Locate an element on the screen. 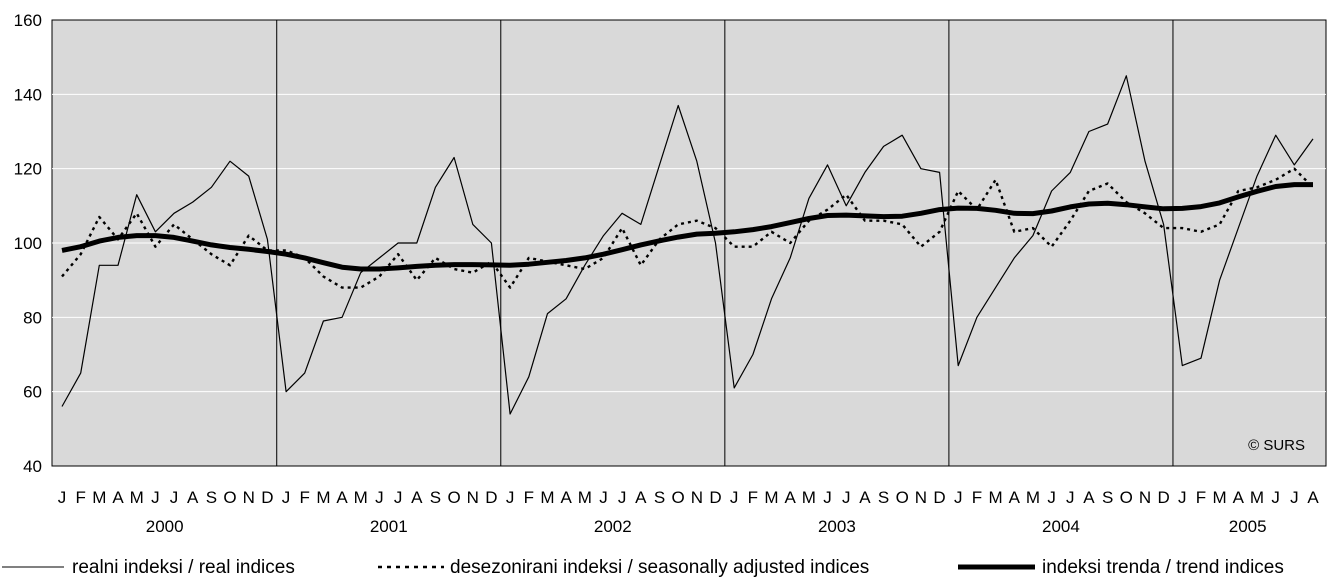 This screenshot has width=1330, height=578. y-tick-label: 100 is located at coordinates (28, 243).